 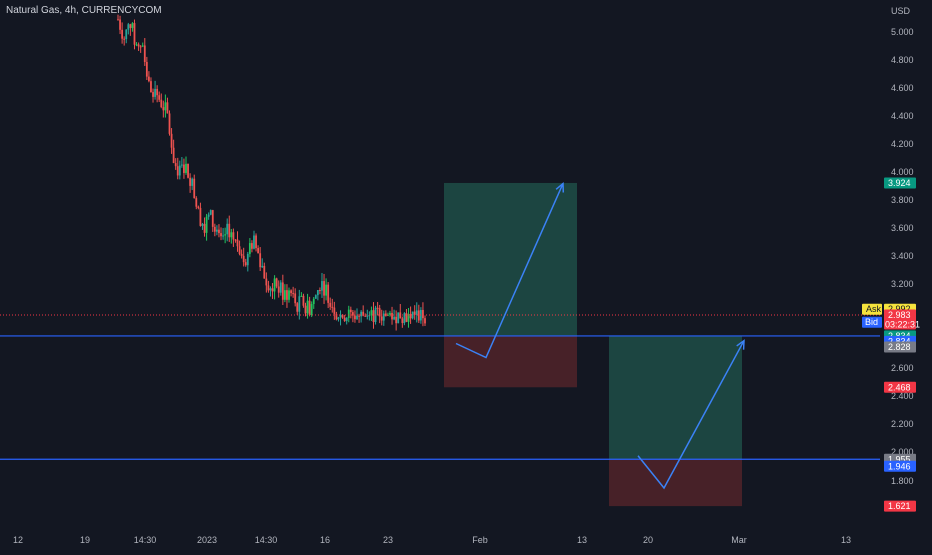 I want to click on price-tag-value: 2.983, so click(x=899, y=315).